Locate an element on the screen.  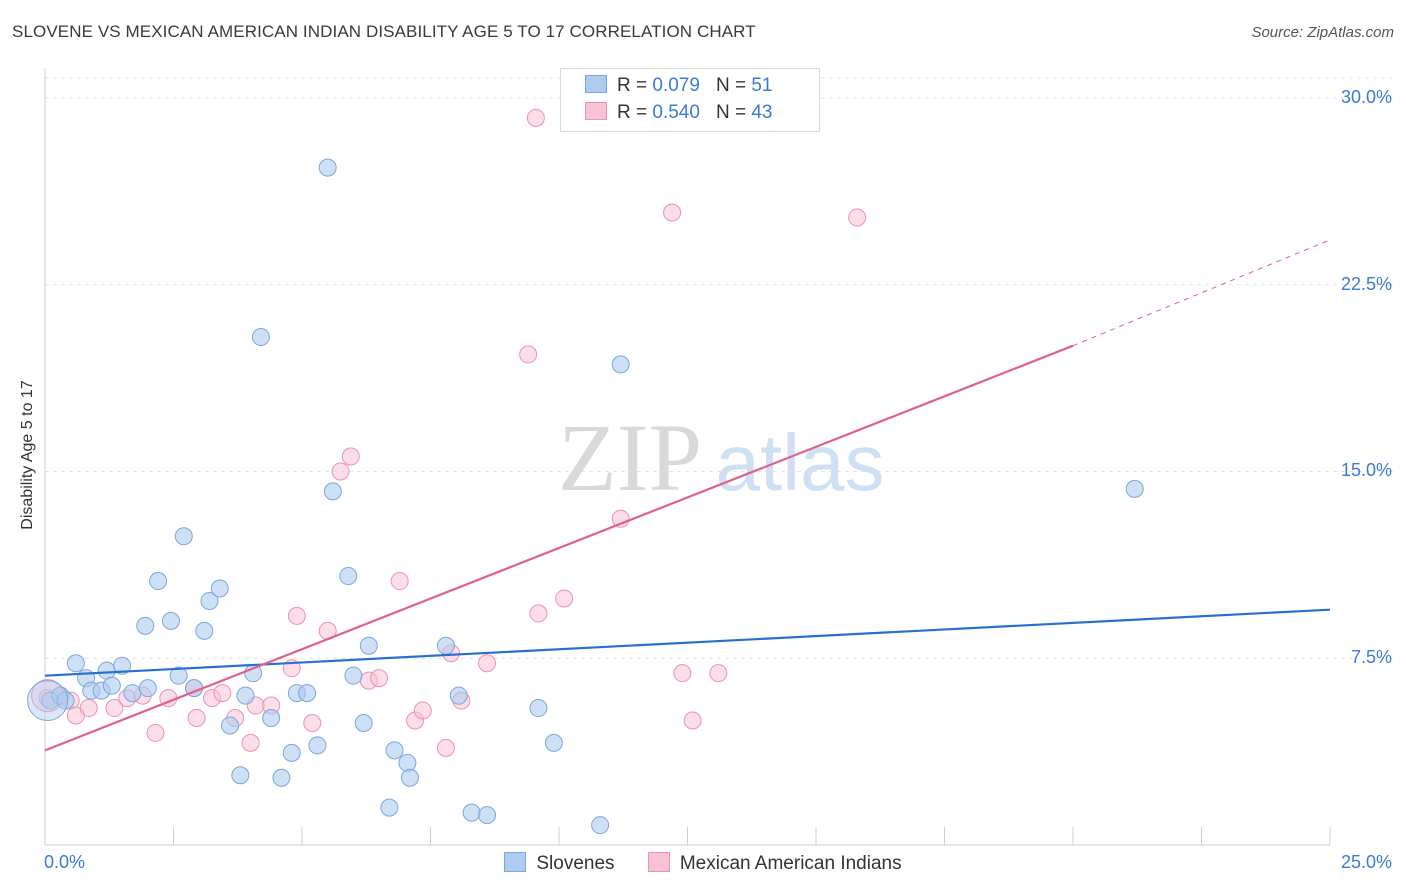
trend-line-mexican-american-indians is located at coordinates (1201, 293).